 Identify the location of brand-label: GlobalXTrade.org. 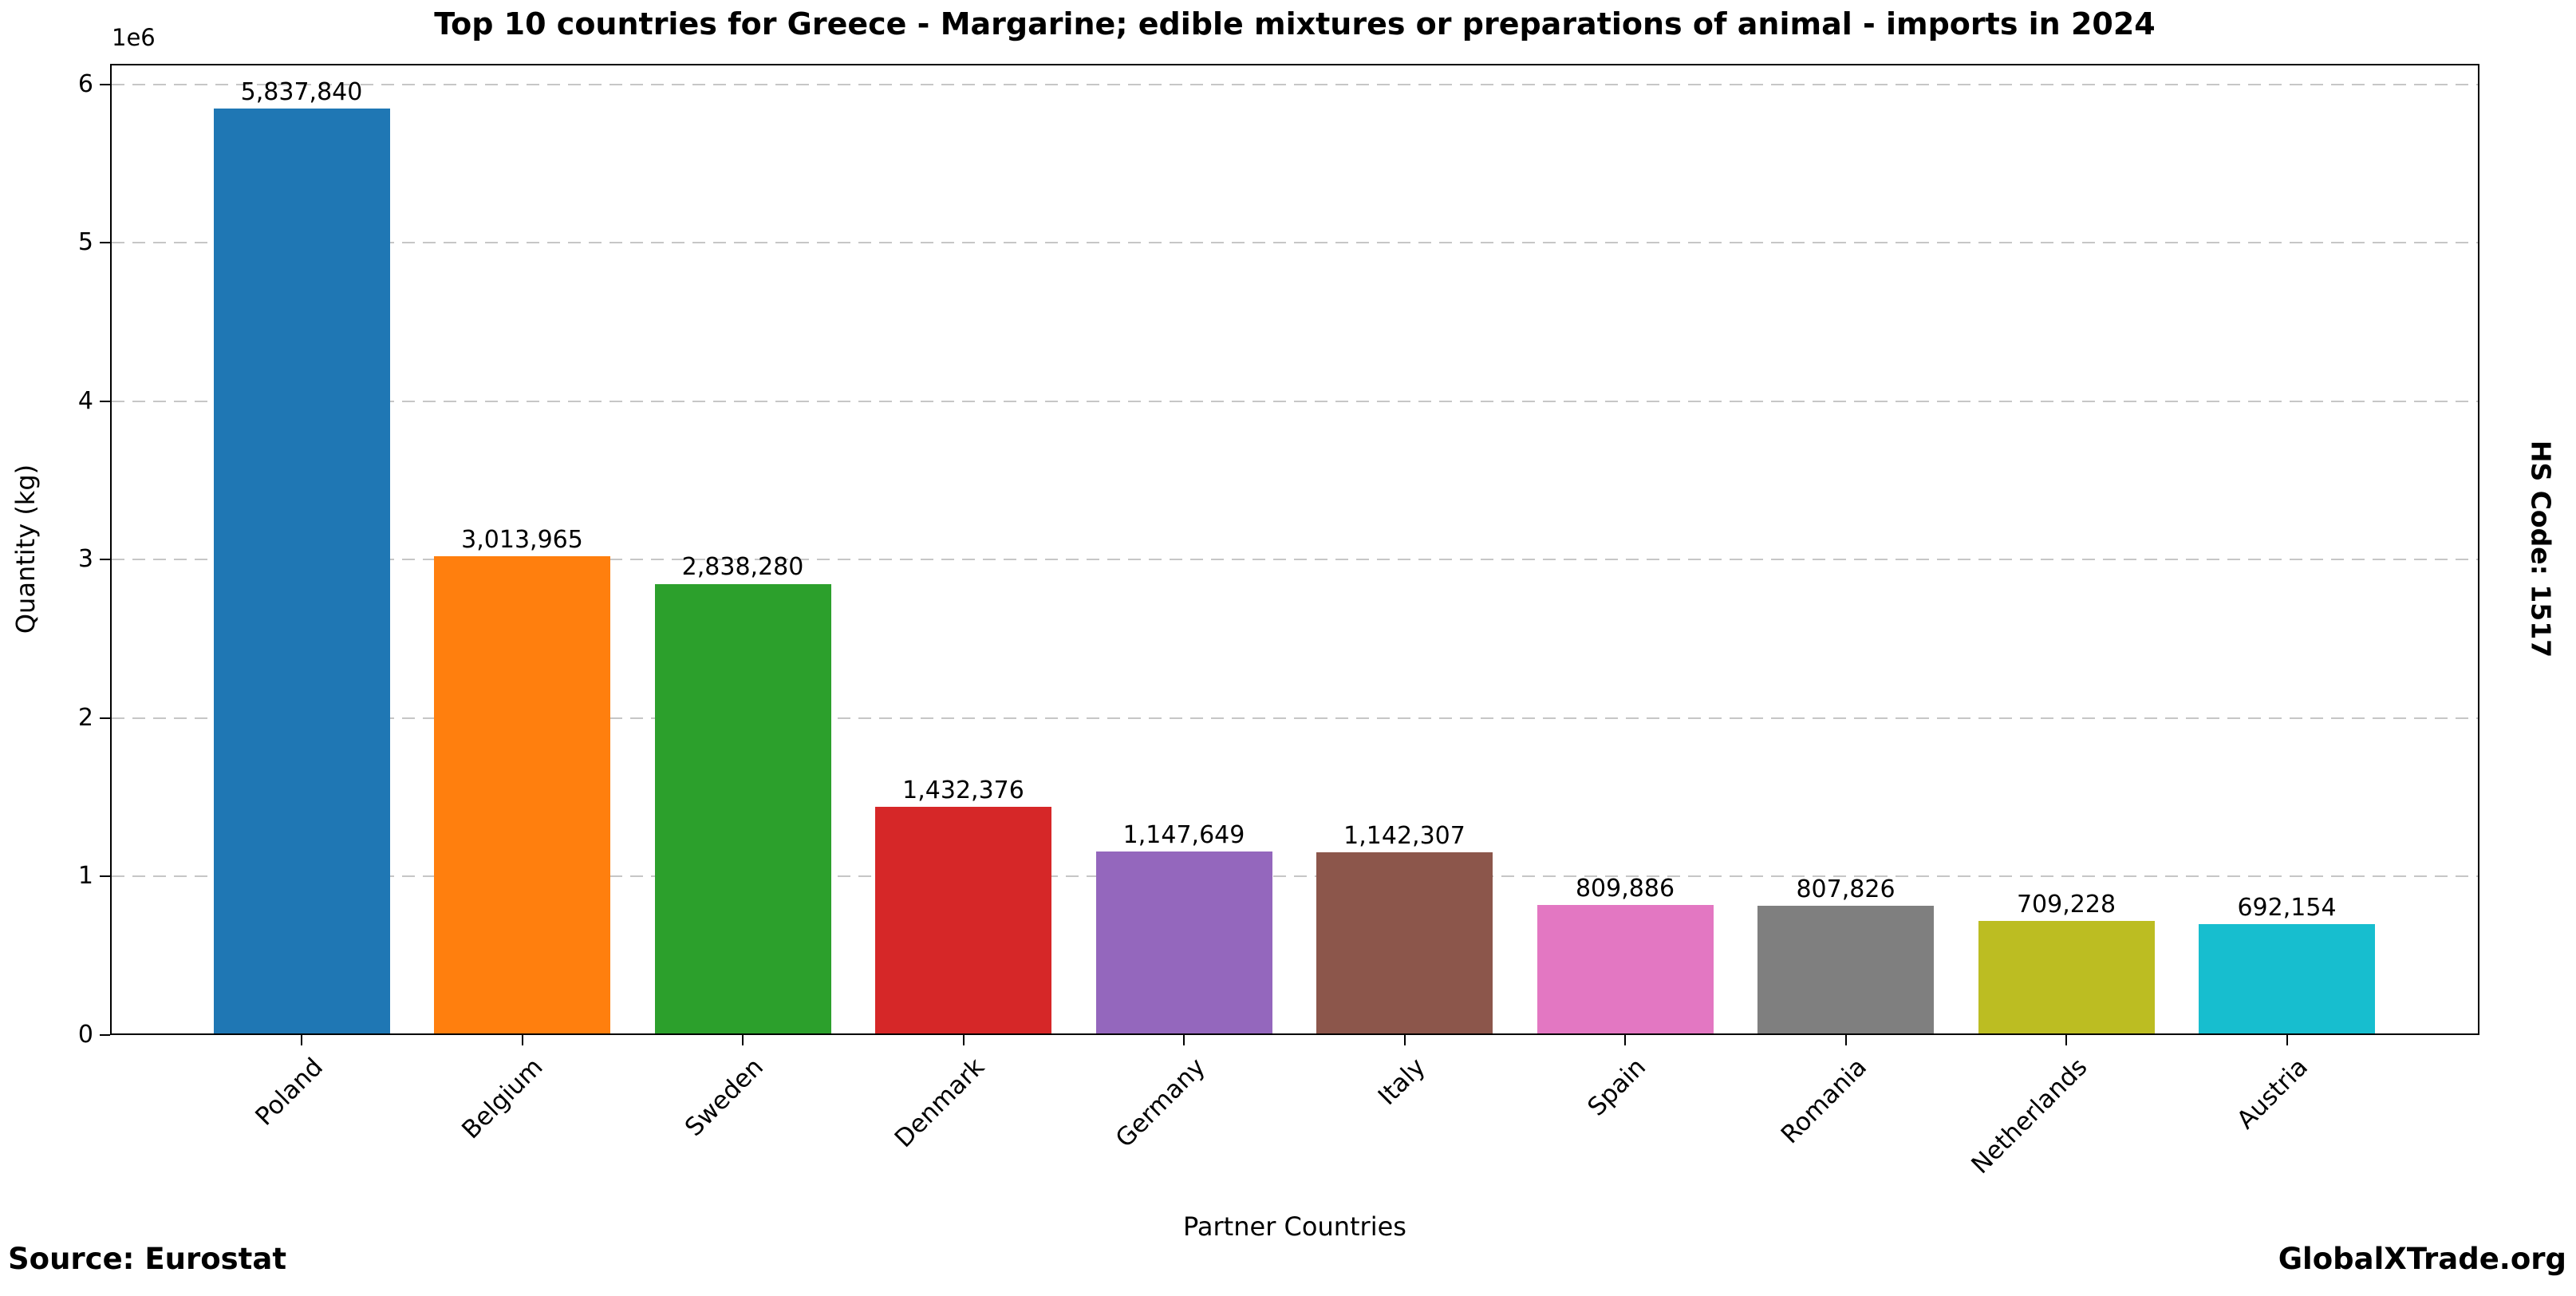
(2422, 1259).